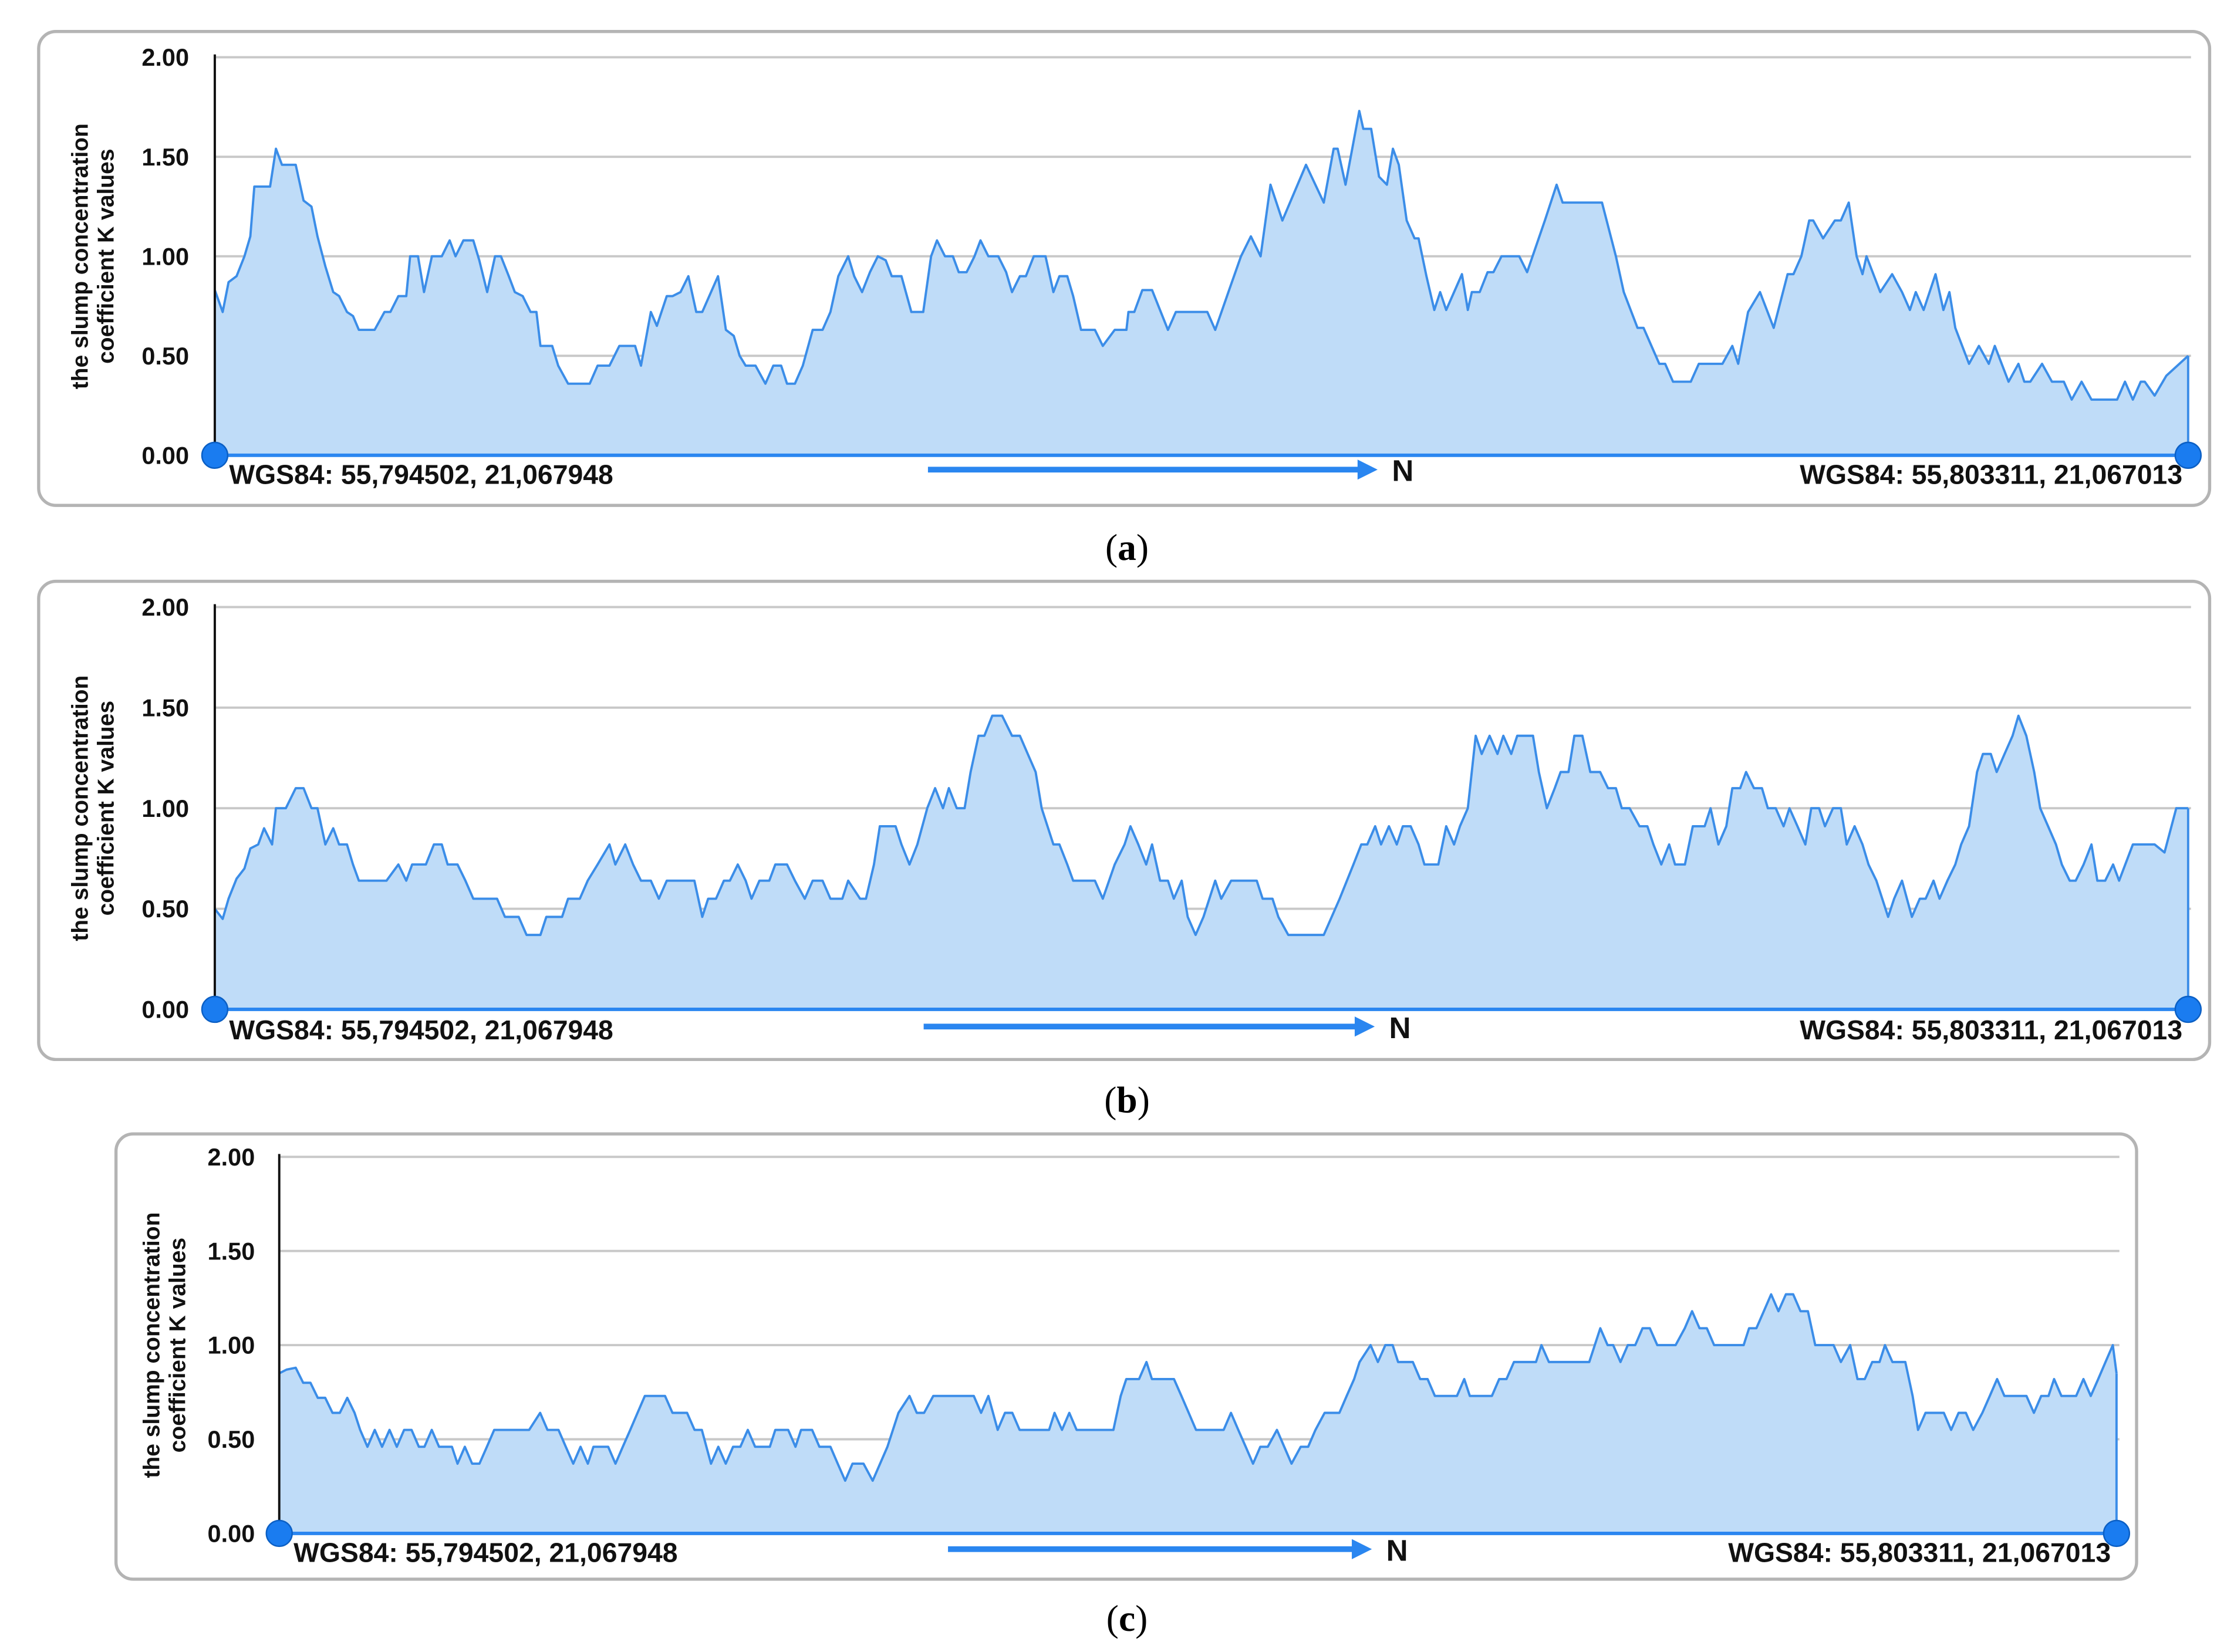 The image size is (2234, 1652). I want to click on caption-letter: c, so click(1127, 1618).